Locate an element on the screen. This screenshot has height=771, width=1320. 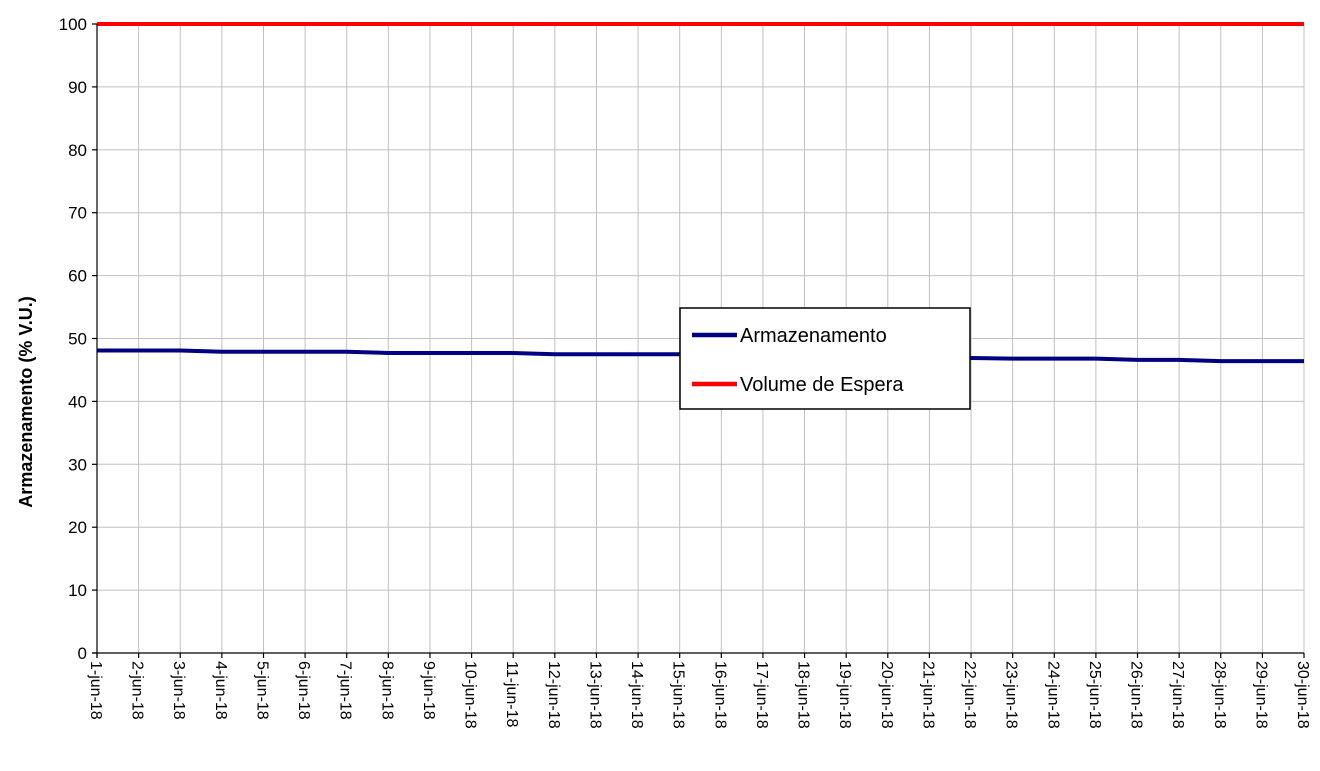
y-tick-label: 80 is located at coordinates (77, 150).